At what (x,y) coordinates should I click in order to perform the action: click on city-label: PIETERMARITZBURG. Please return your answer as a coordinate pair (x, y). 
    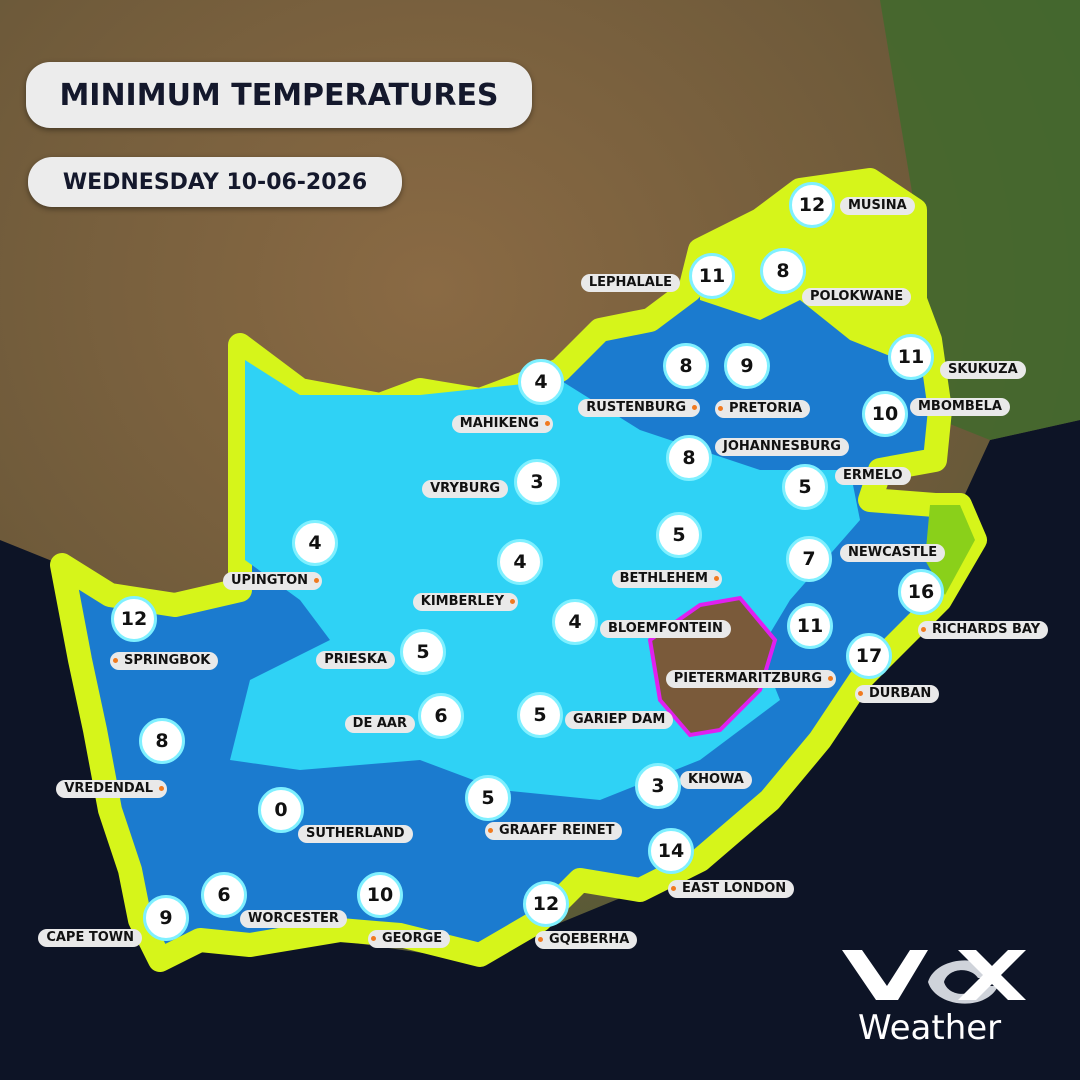
    Looking at the image, I should click on (750, 679).